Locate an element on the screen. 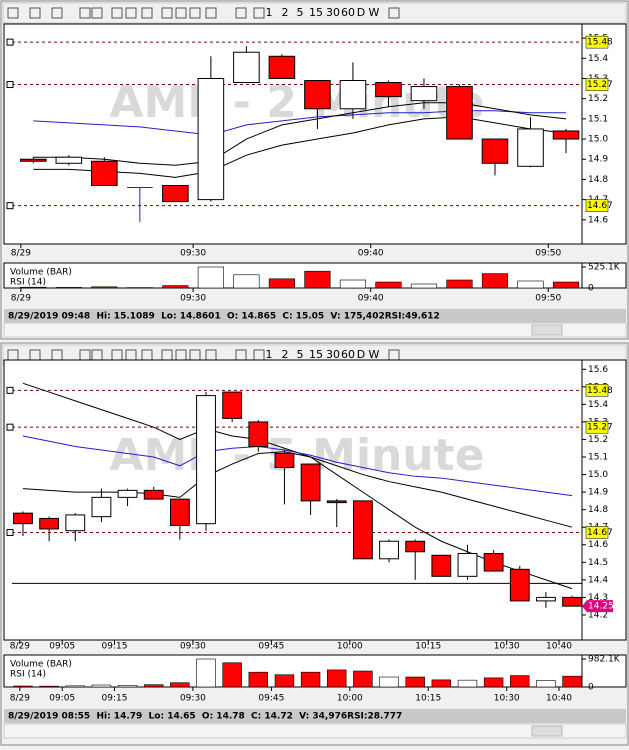  x-tick-label: 10:15 is located at coordinates (428, 647).